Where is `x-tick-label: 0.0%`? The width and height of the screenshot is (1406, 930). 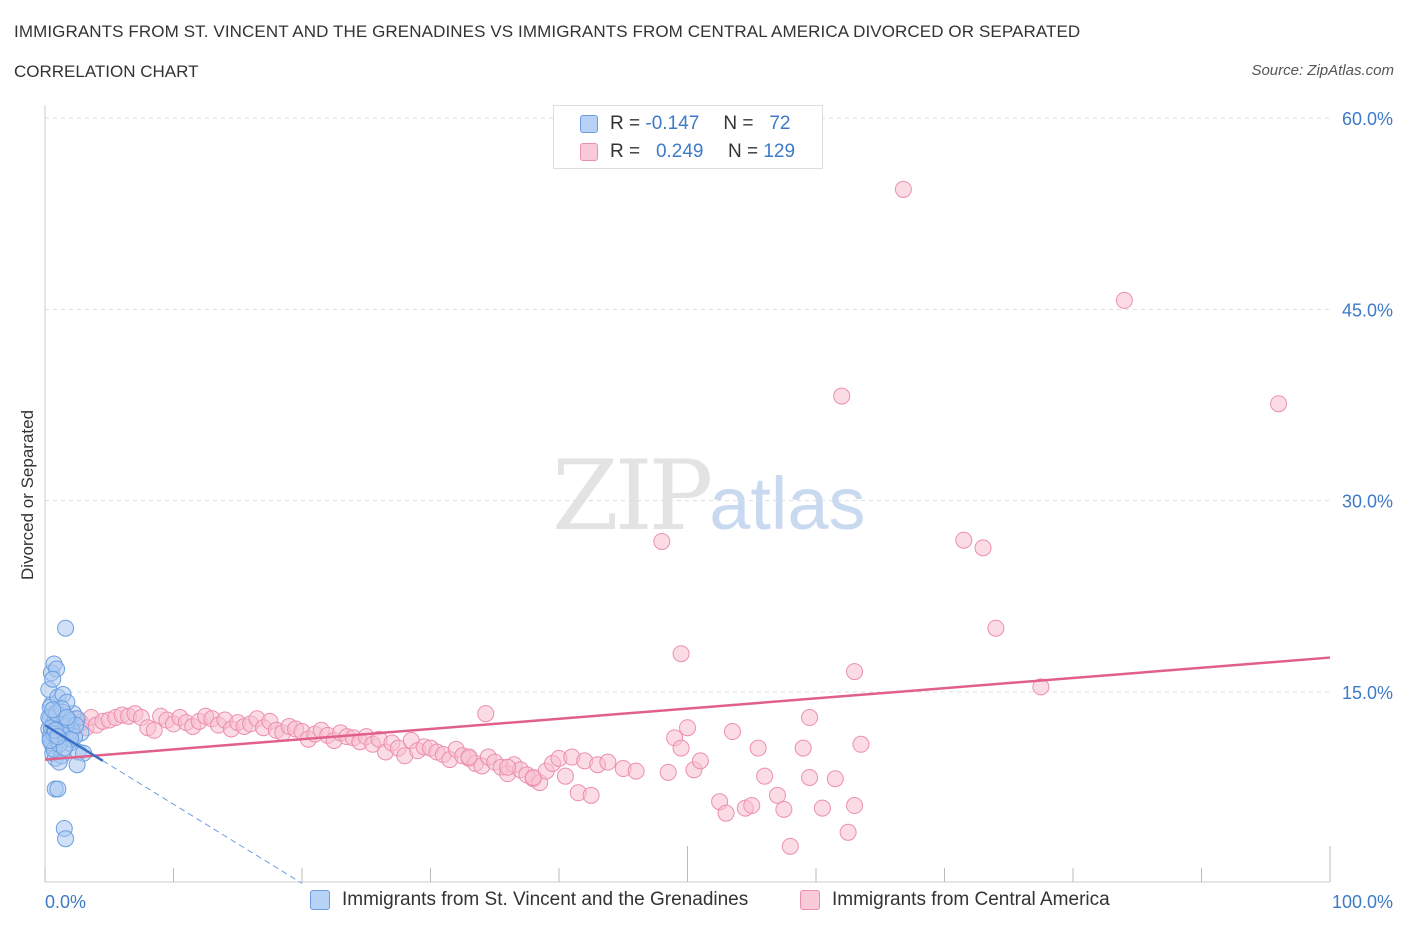 x-tick-label: 0.0% is located at coordinates (65, 902).